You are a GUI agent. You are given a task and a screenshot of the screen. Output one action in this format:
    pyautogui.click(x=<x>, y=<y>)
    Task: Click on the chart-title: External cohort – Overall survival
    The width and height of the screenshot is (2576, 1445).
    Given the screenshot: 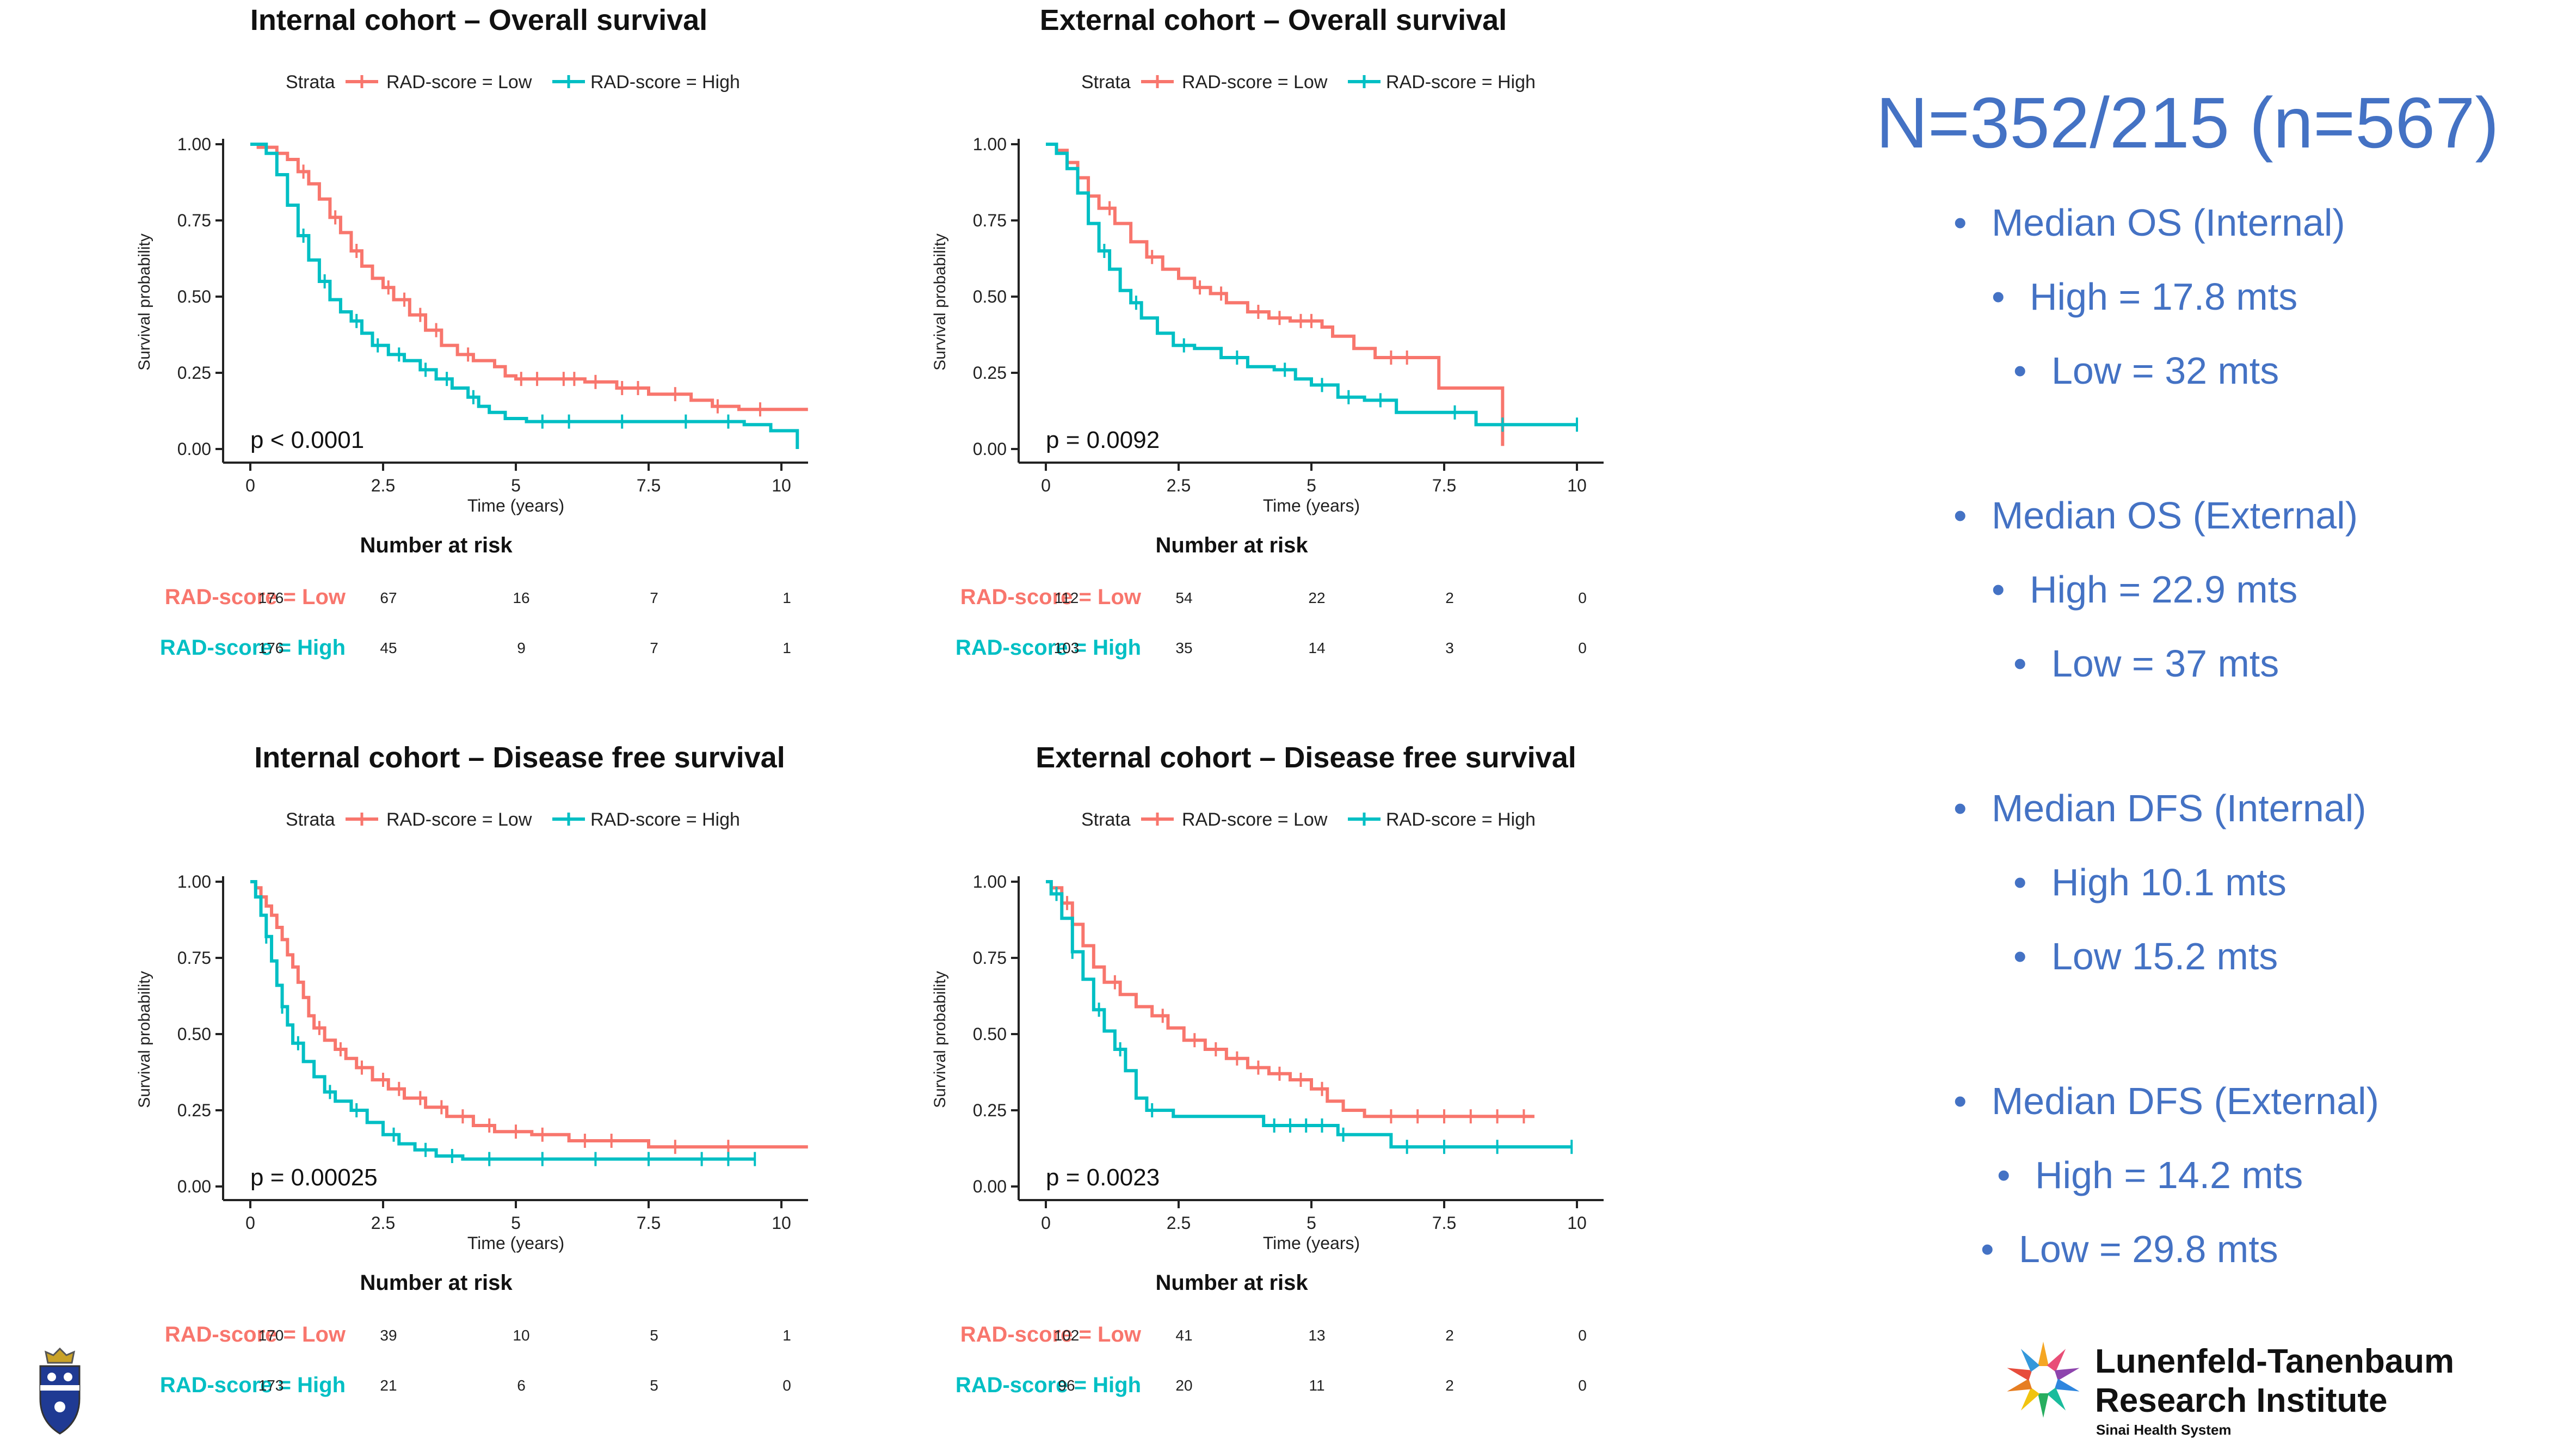 What is the action you would take?
    pyautogui.click(x=1273, y=20)
    